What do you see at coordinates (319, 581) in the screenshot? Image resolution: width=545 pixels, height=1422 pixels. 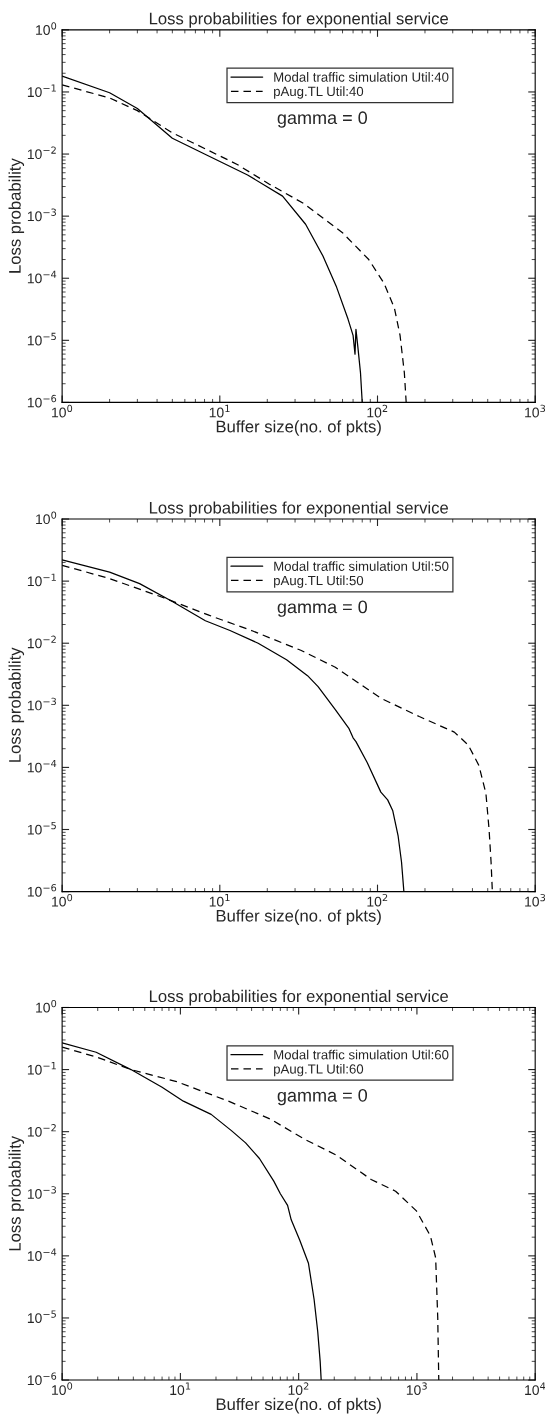 I see `legend-label: pAug.TL Util:50` at bounding box center [319, 581].